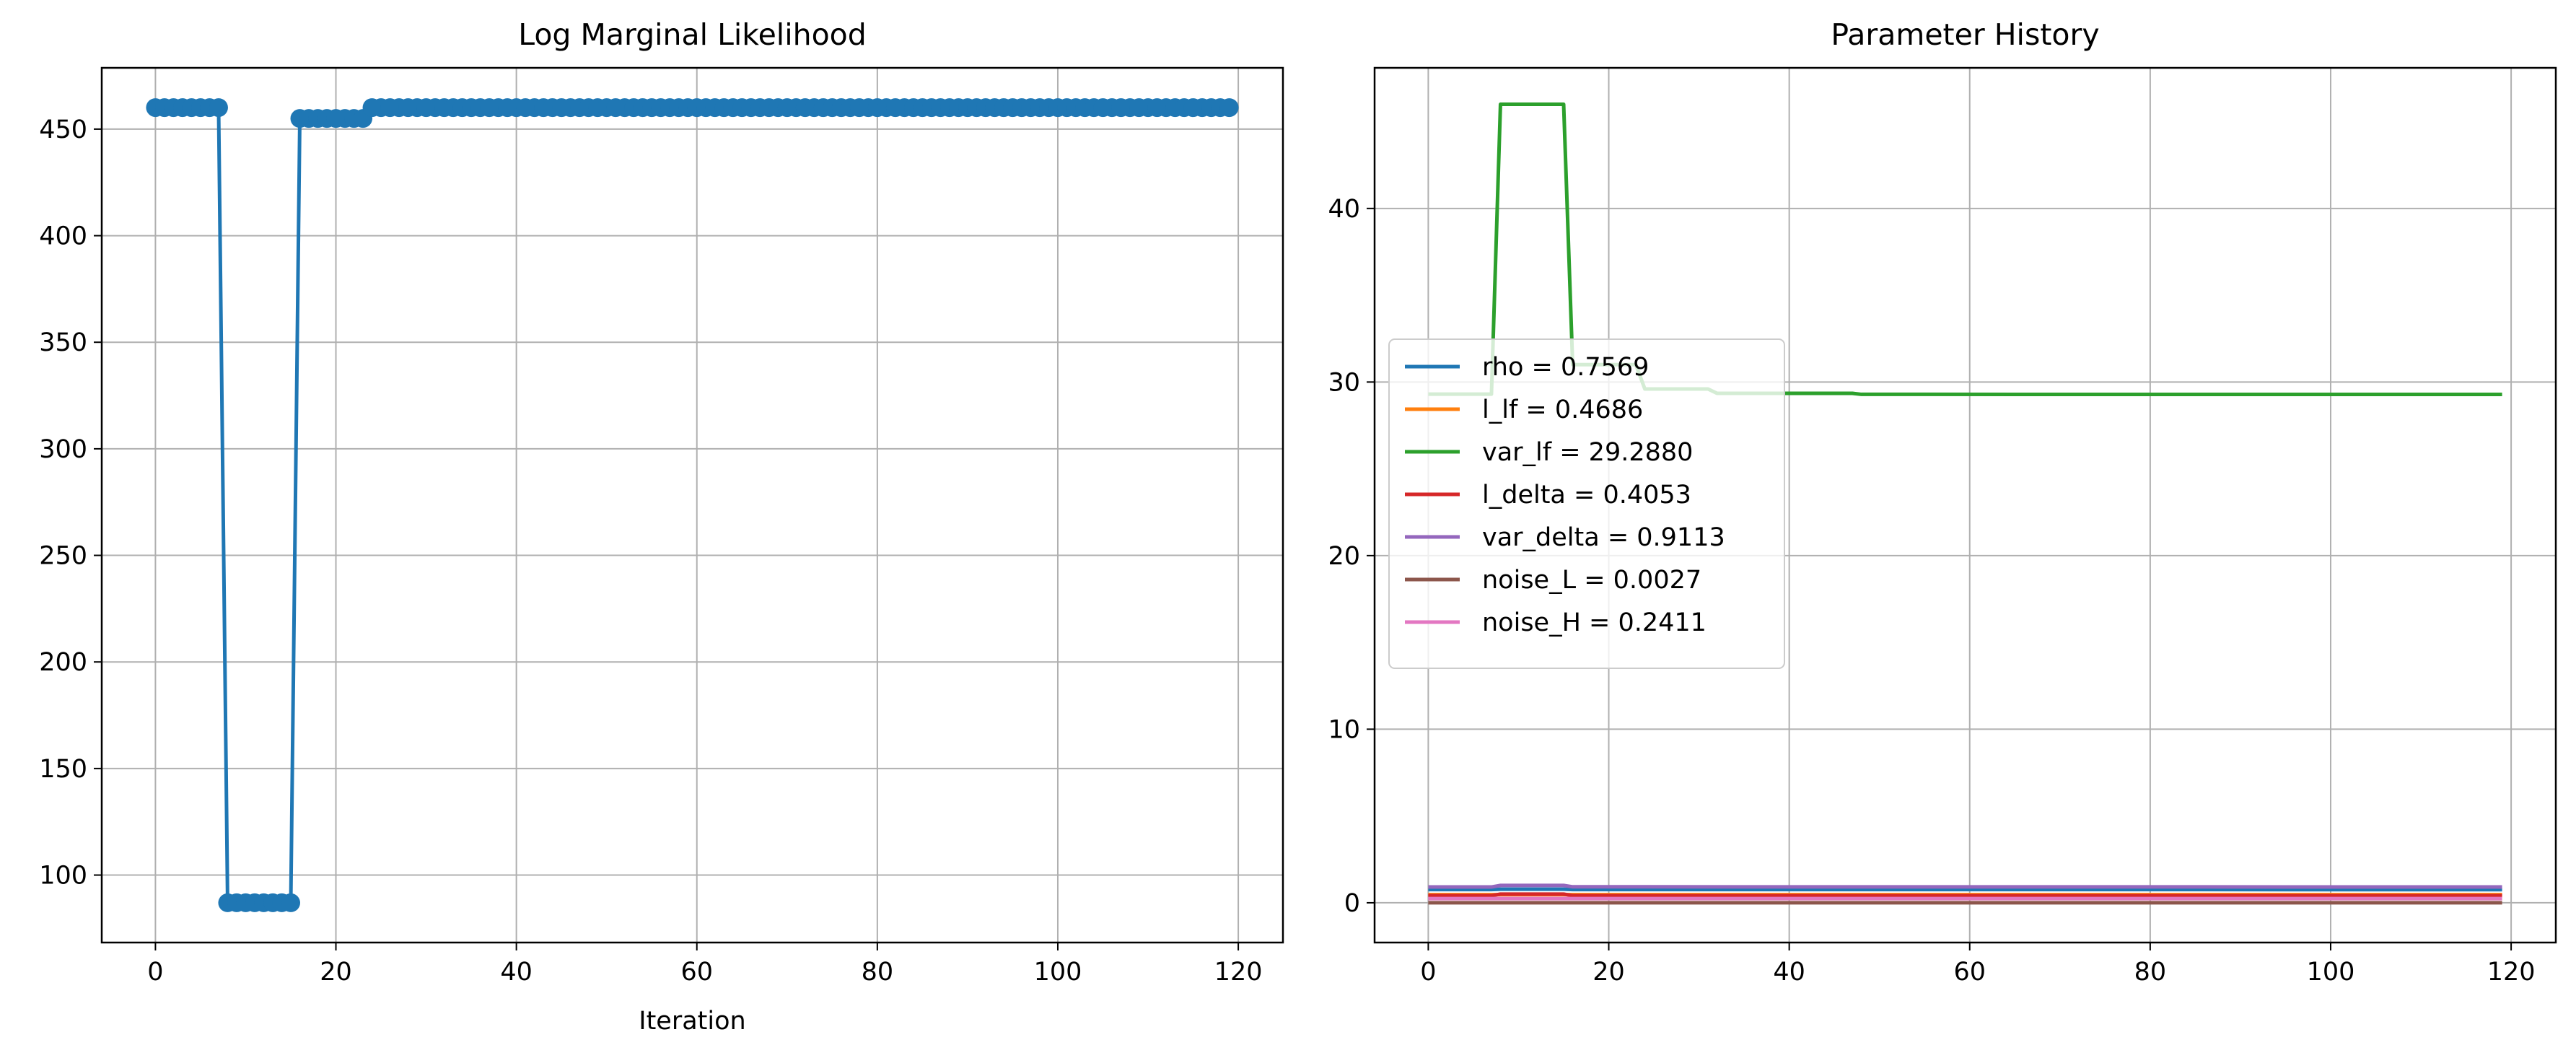  Describe the element at coordinates (1344, 209) in the screenshot. I see `y-tick-label: 40` at that location.